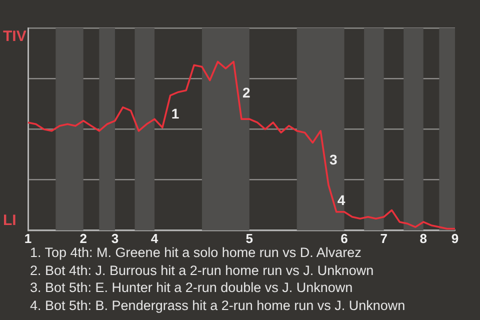 The width and height of the screenshot is (480, 320). What do you see at coordinates (196, 253) in the screenshot?
I see `text: 1. Top 4th: M. Greene hit a solo home run vs D. Alvarez` at bounding box center [196, 253].